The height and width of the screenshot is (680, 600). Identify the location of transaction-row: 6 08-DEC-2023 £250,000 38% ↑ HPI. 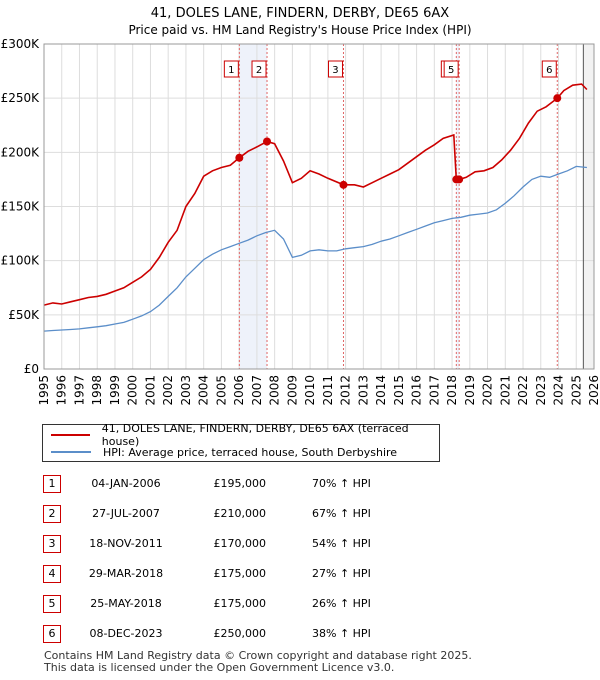
(300, 635).